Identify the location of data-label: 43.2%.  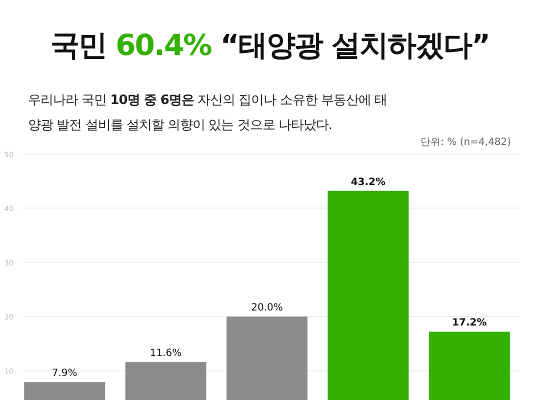
(368, 182).